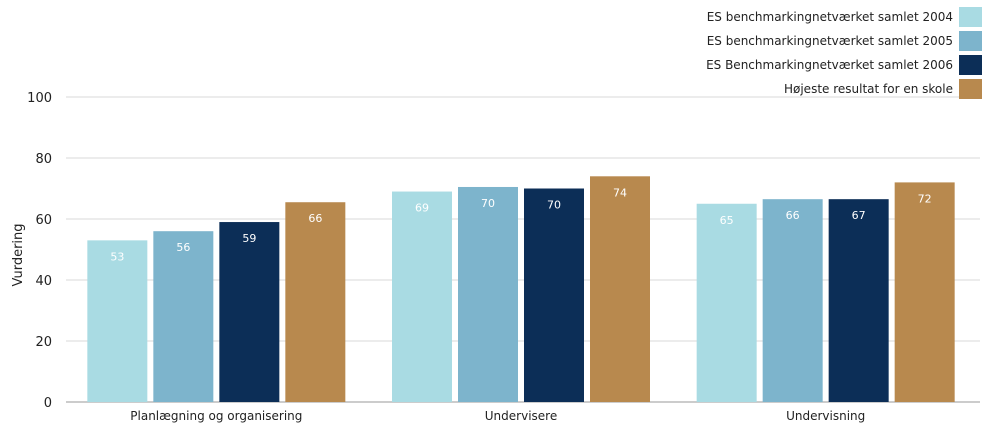  What do you see at coordinates (727, 220) in the screenshot?
I see `value-label: 65` at bounding box center [727, 220].